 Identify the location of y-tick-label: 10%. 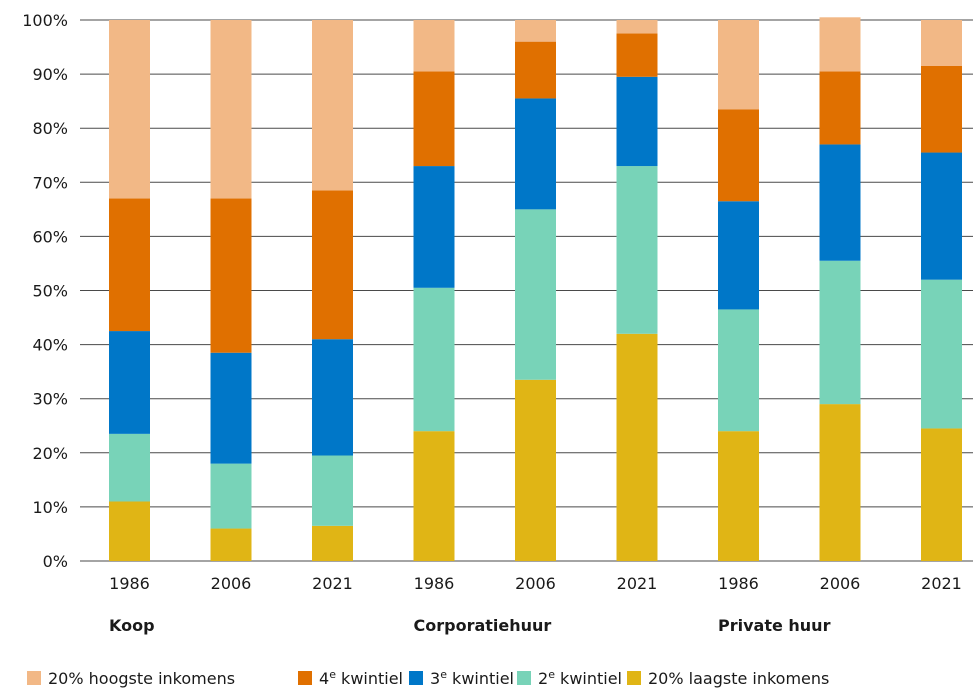
(50, 507).